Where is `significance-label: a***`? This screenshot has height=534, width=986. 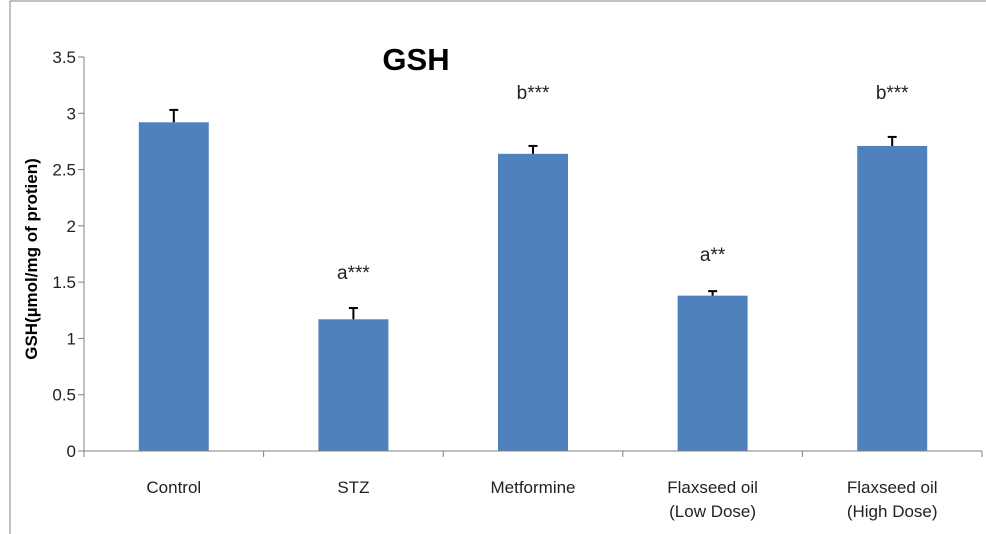 significance-label: a*** is located at coordinates (353, 273).